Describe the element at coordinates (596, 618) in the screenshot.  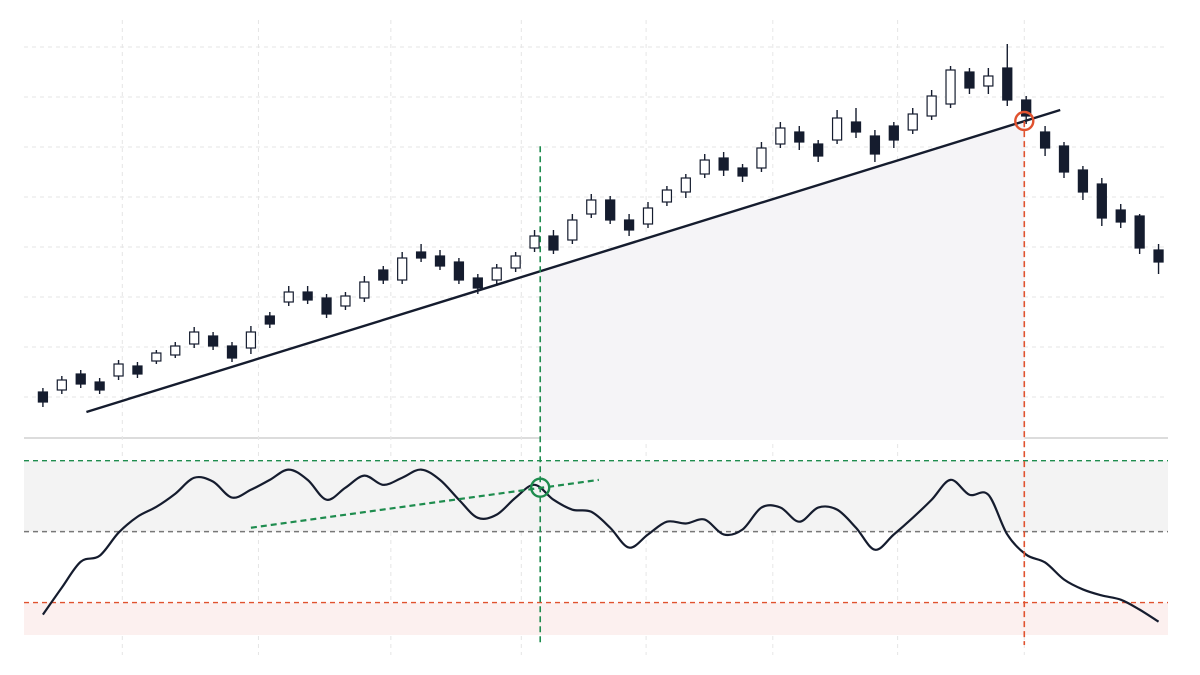
I see `lower-zone` at that location.